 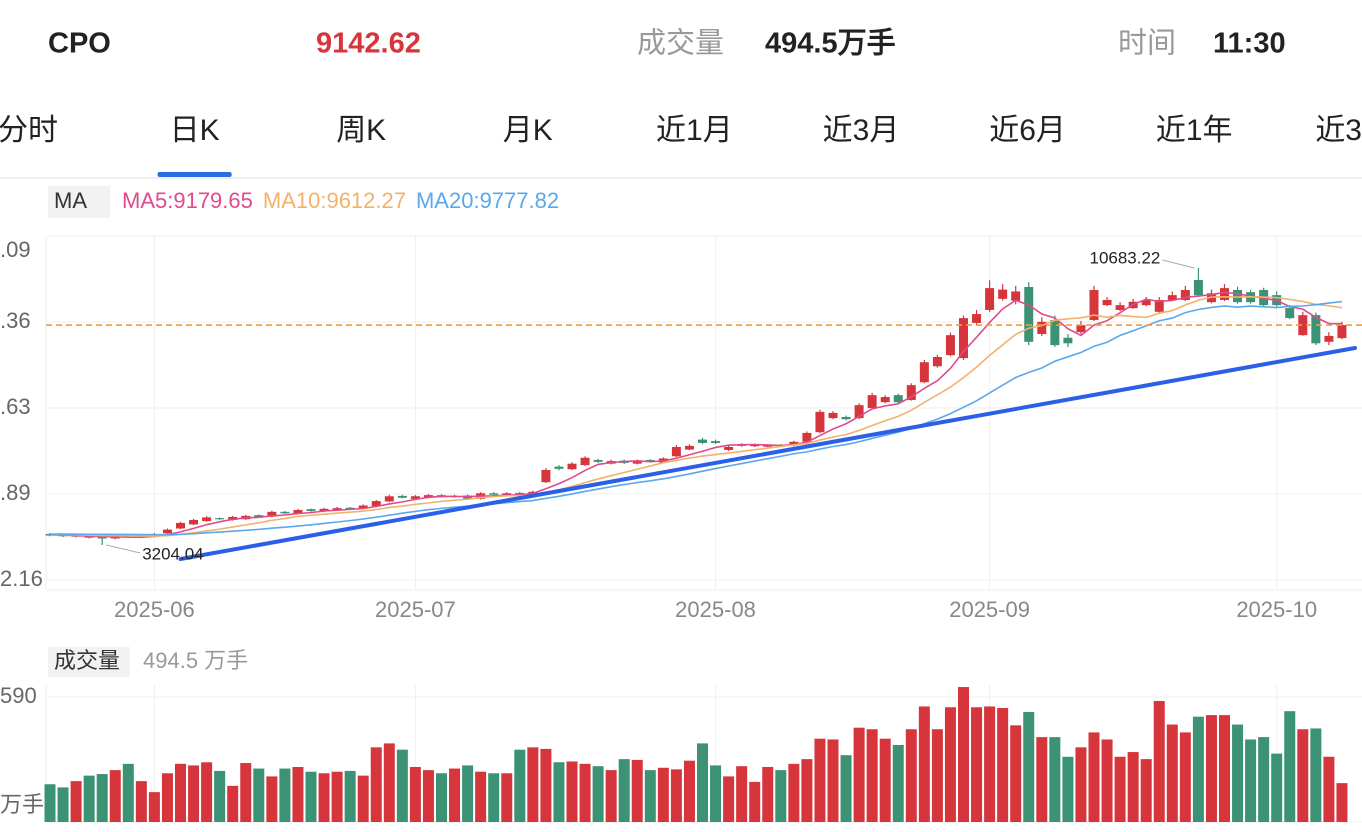 What do you see at coordinates (830, 43) in the screenshot?
I see `volume-value: 494.5万手` at bounding box center [830, 43].